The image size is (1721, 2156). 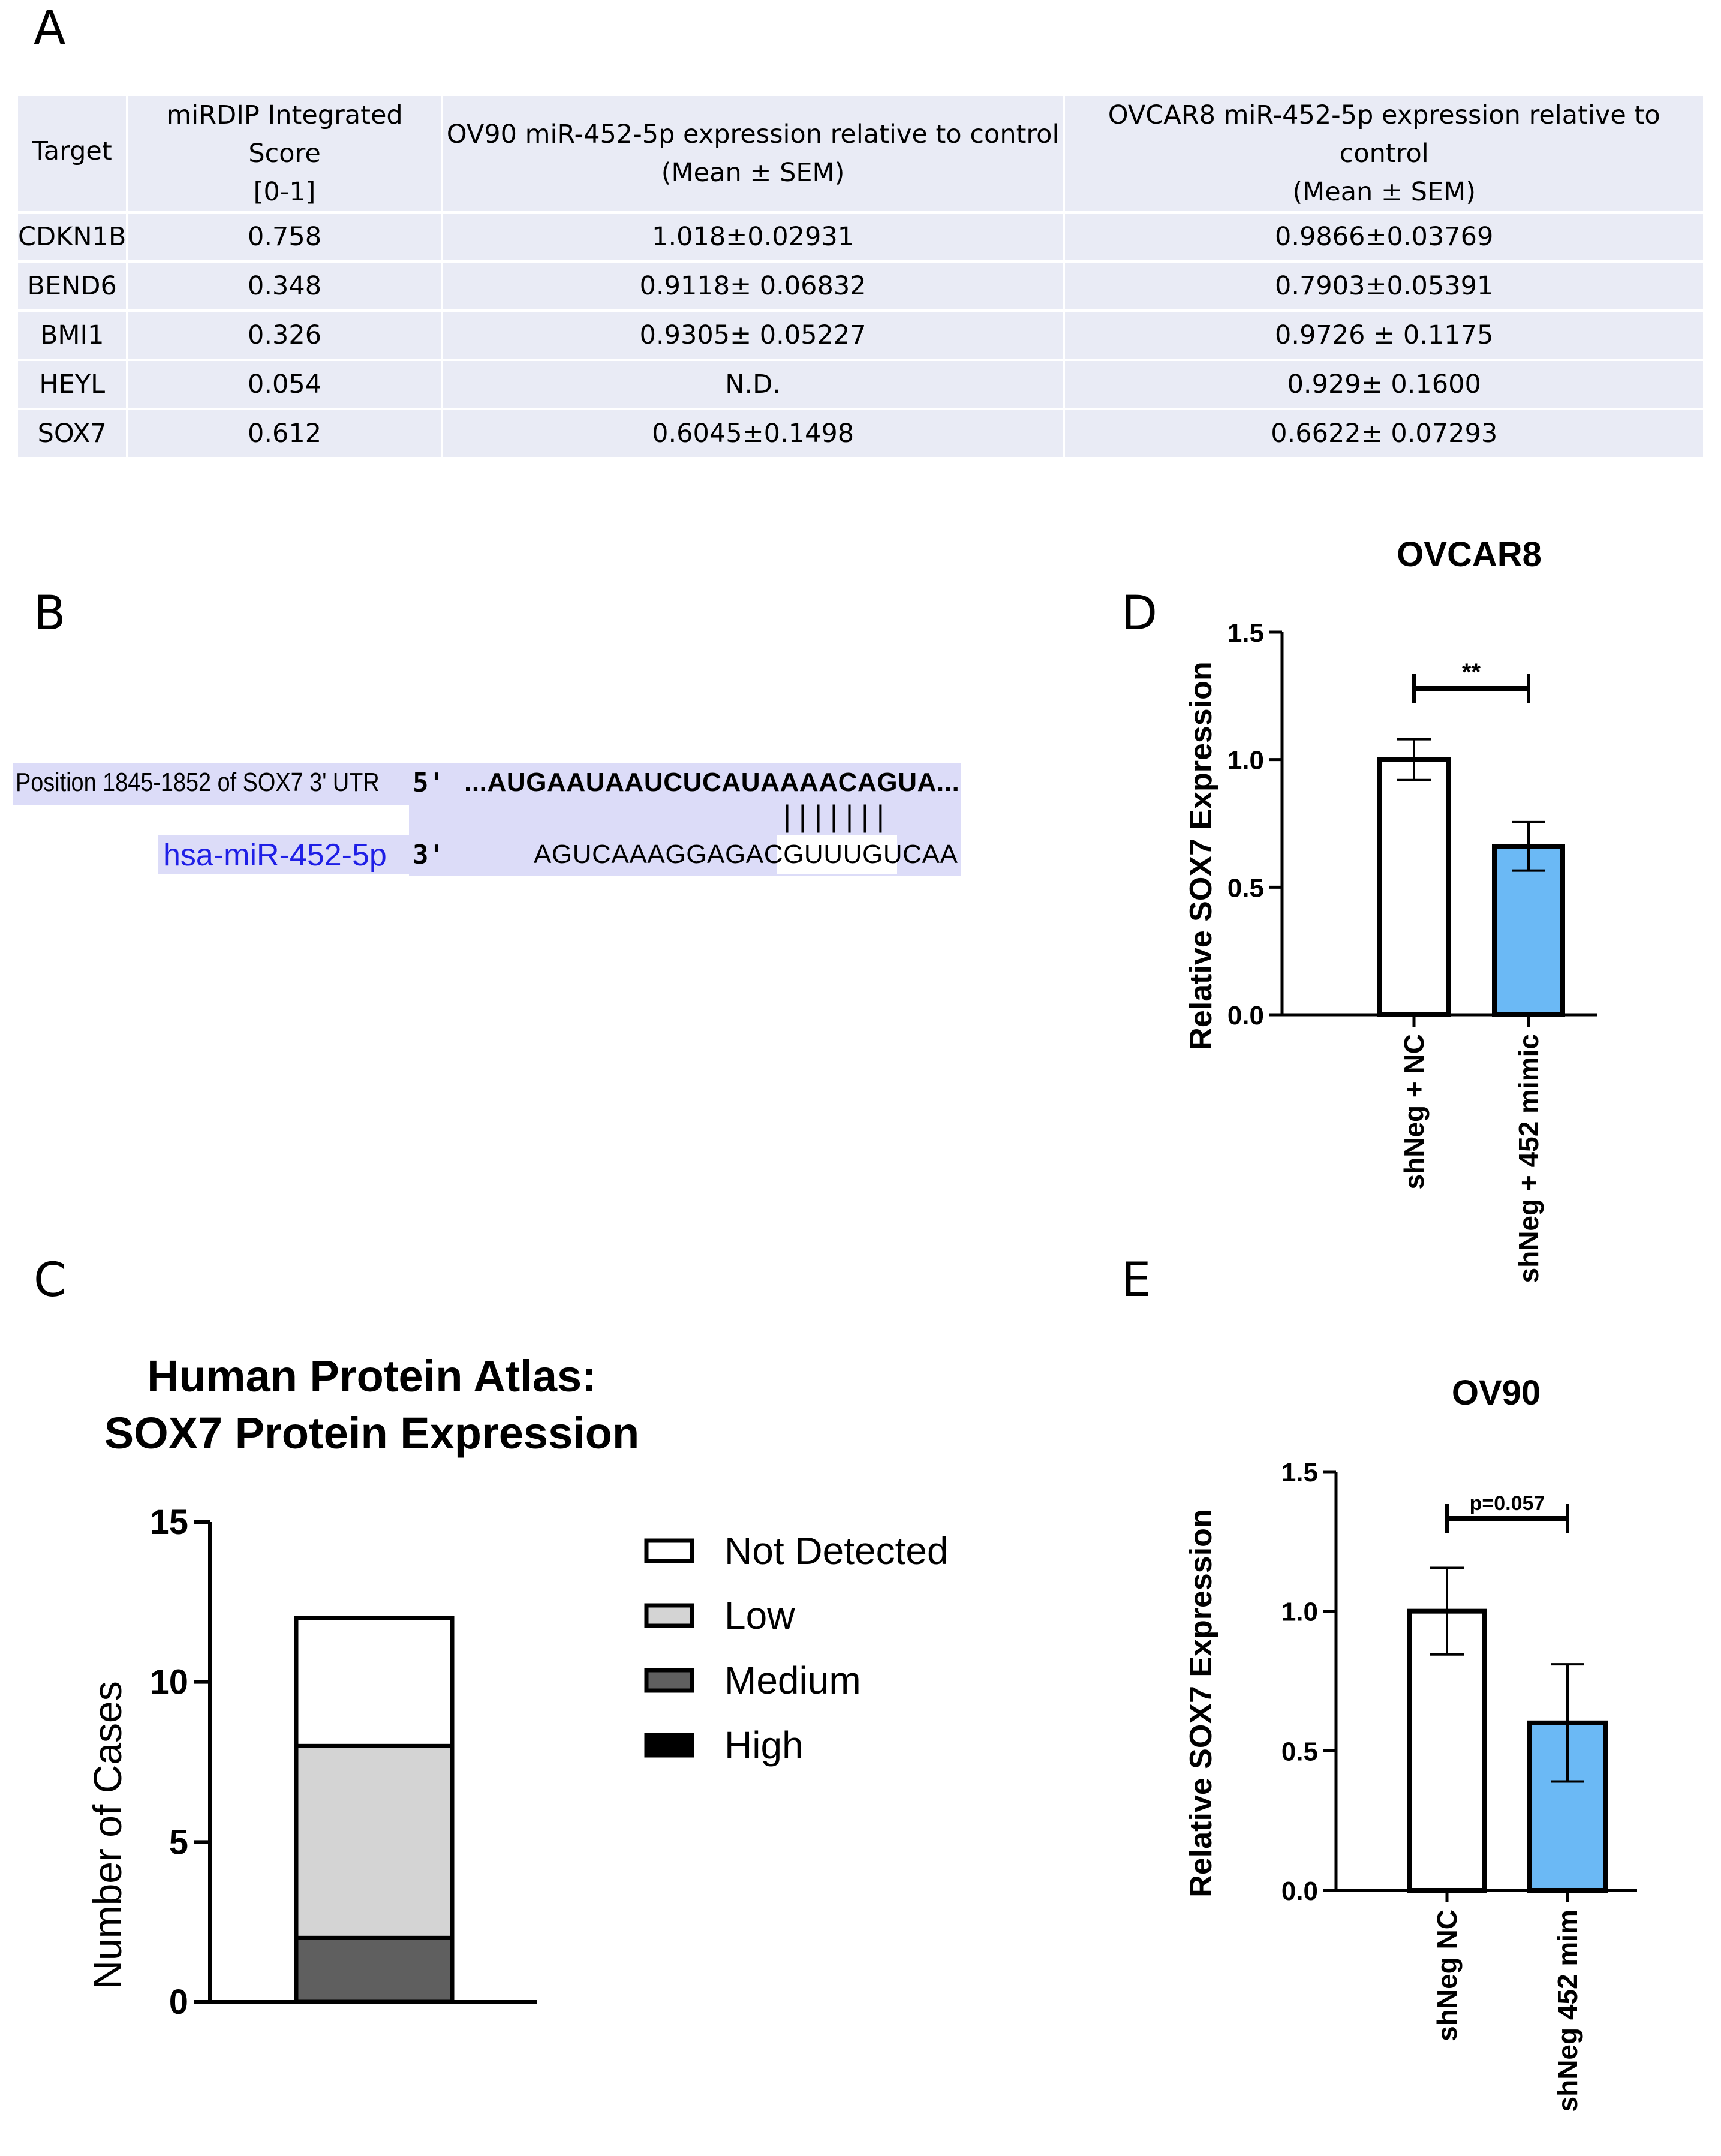 I want to click on panel-label-b: B, so click(x=50, y=614).